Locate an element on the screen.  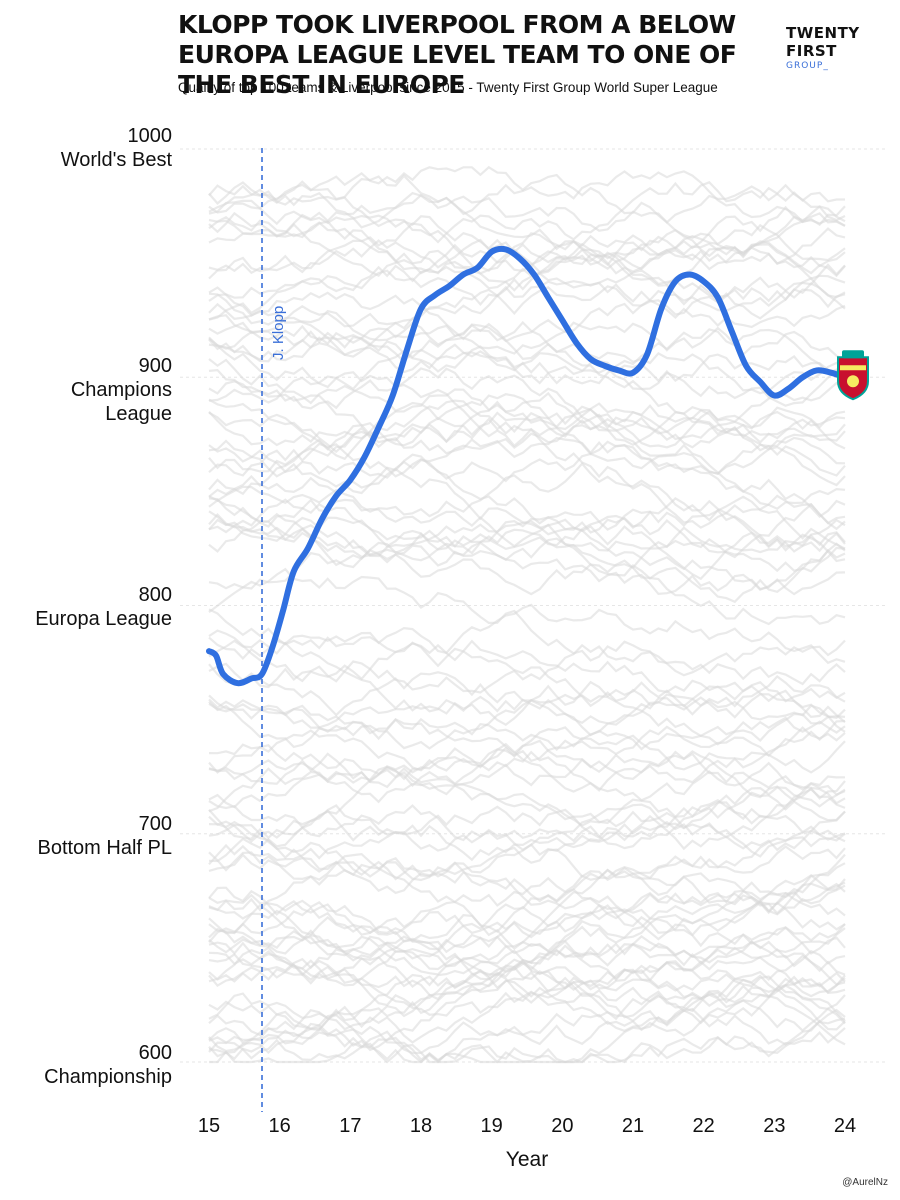
crest-liverbird is located at coordinates (853, 381).